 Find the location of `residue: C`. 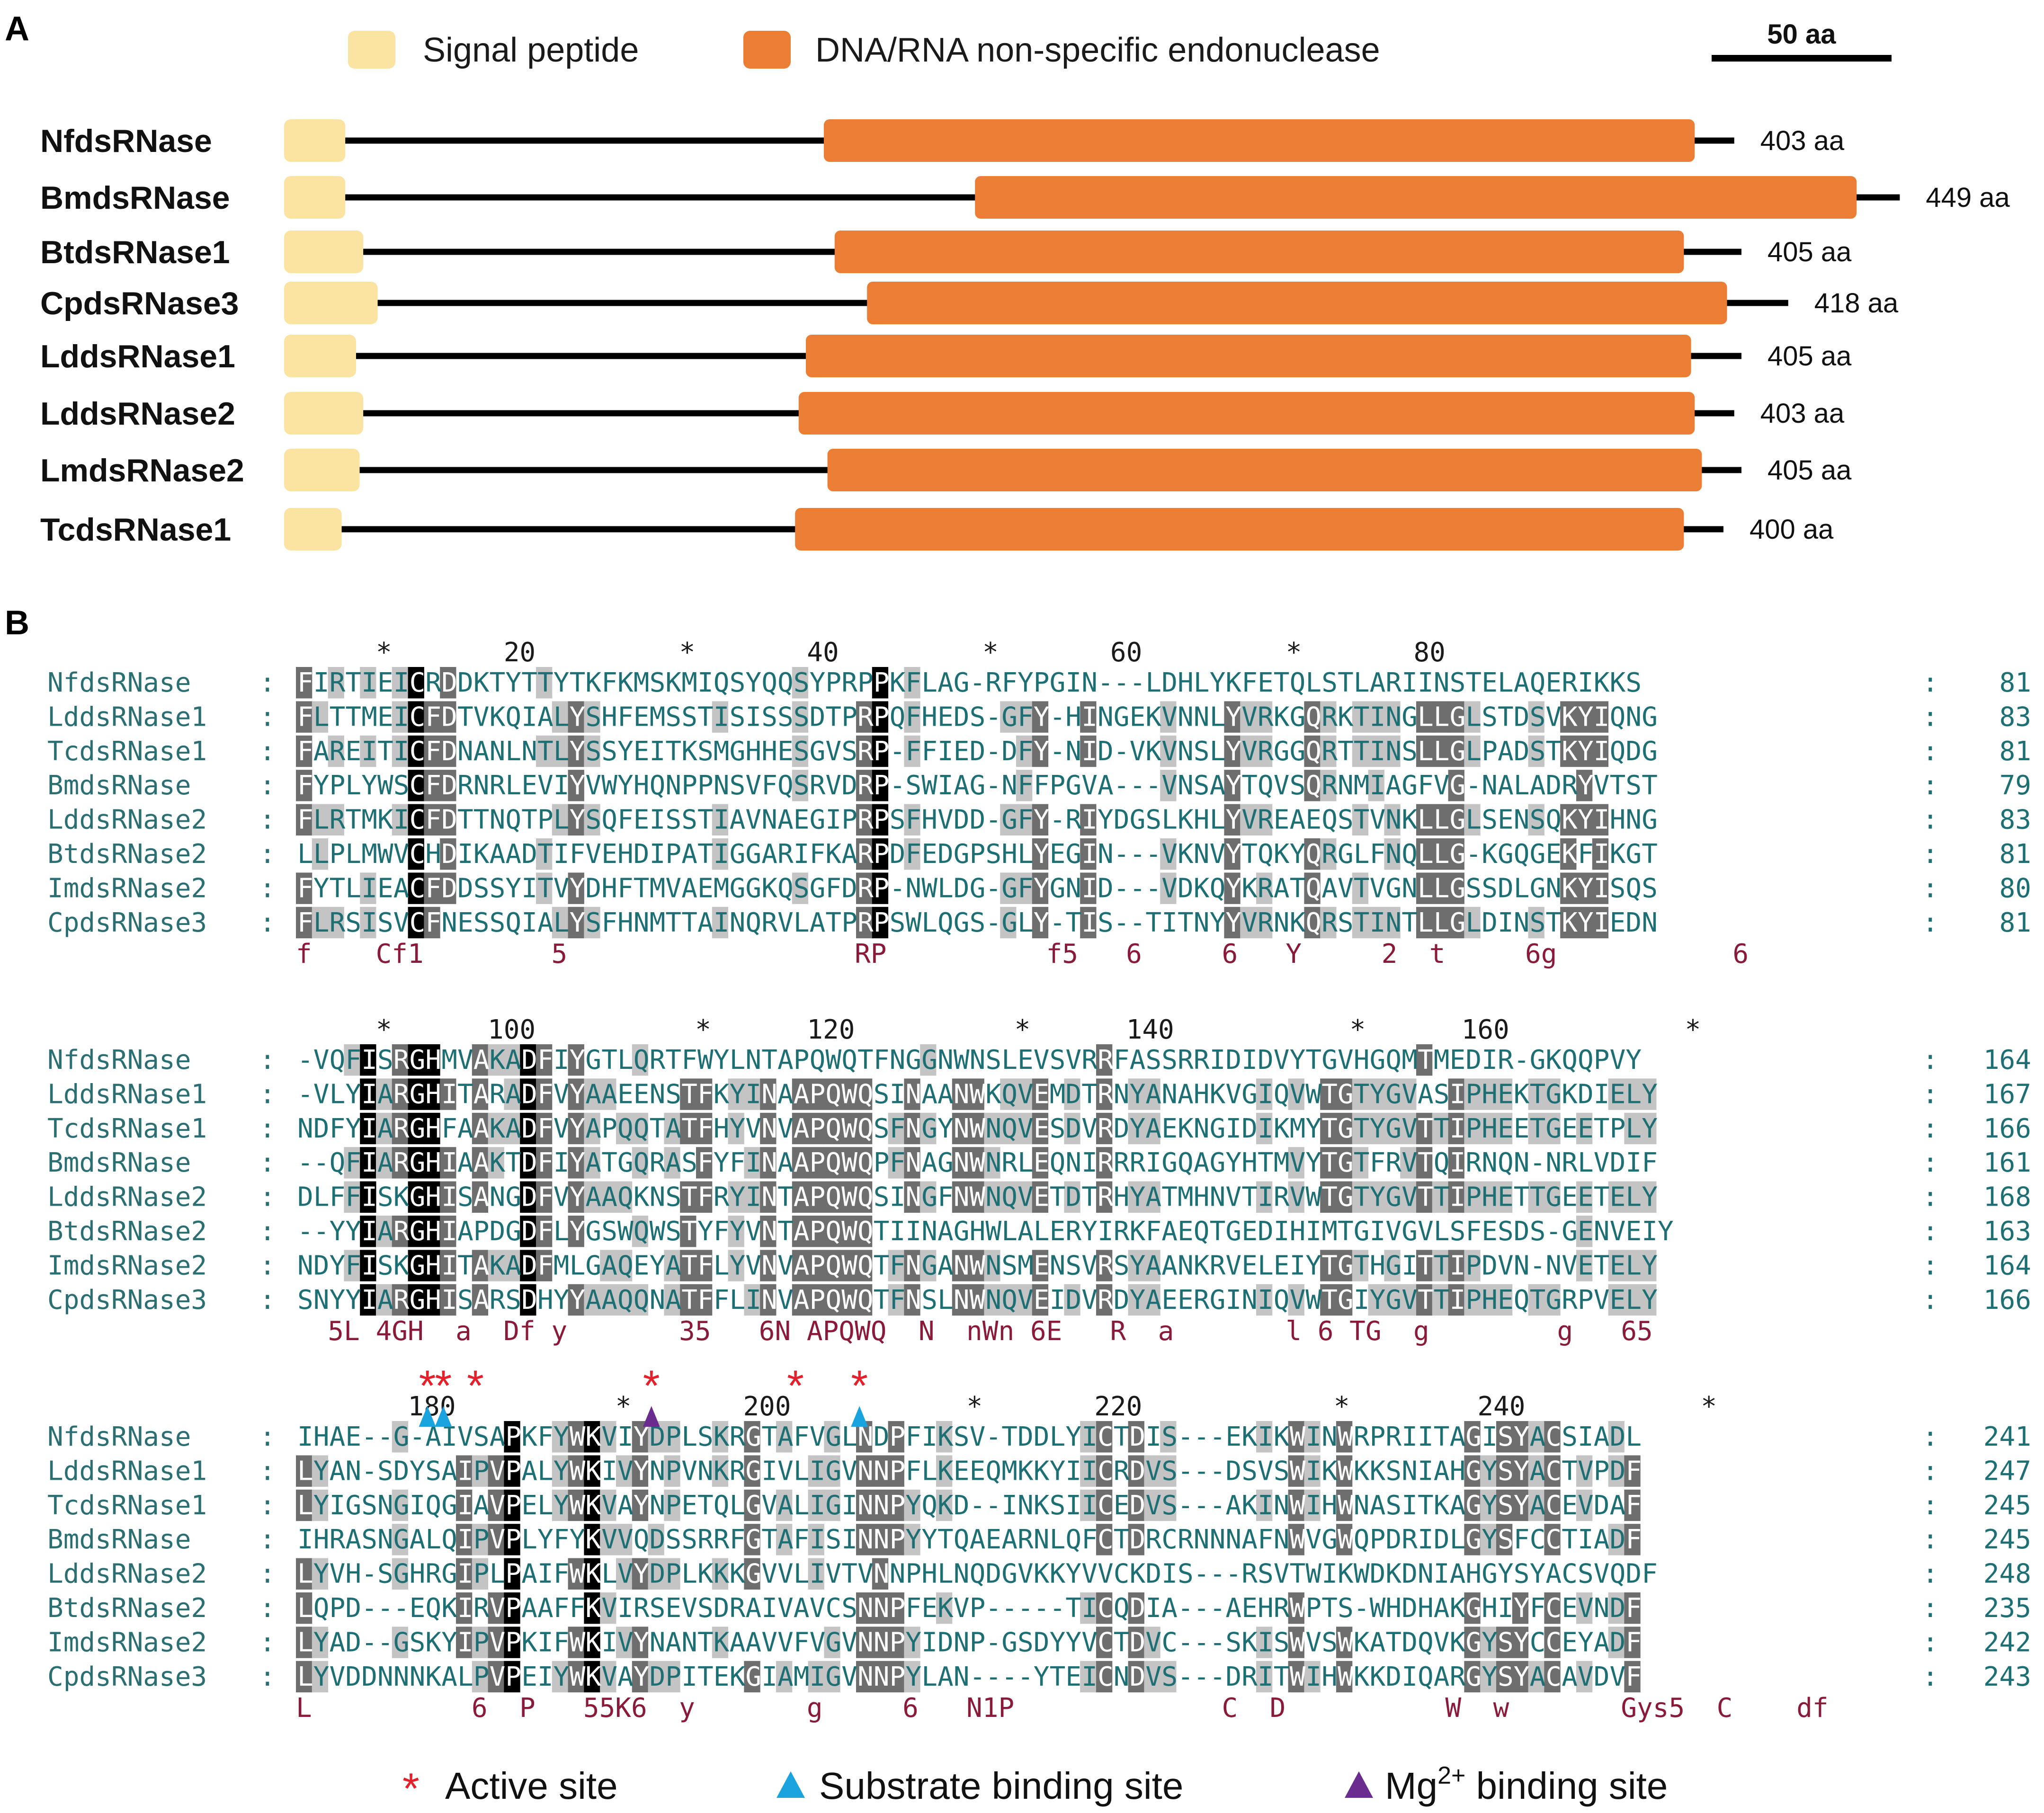

residue: C is located at coordinates (418, 682).